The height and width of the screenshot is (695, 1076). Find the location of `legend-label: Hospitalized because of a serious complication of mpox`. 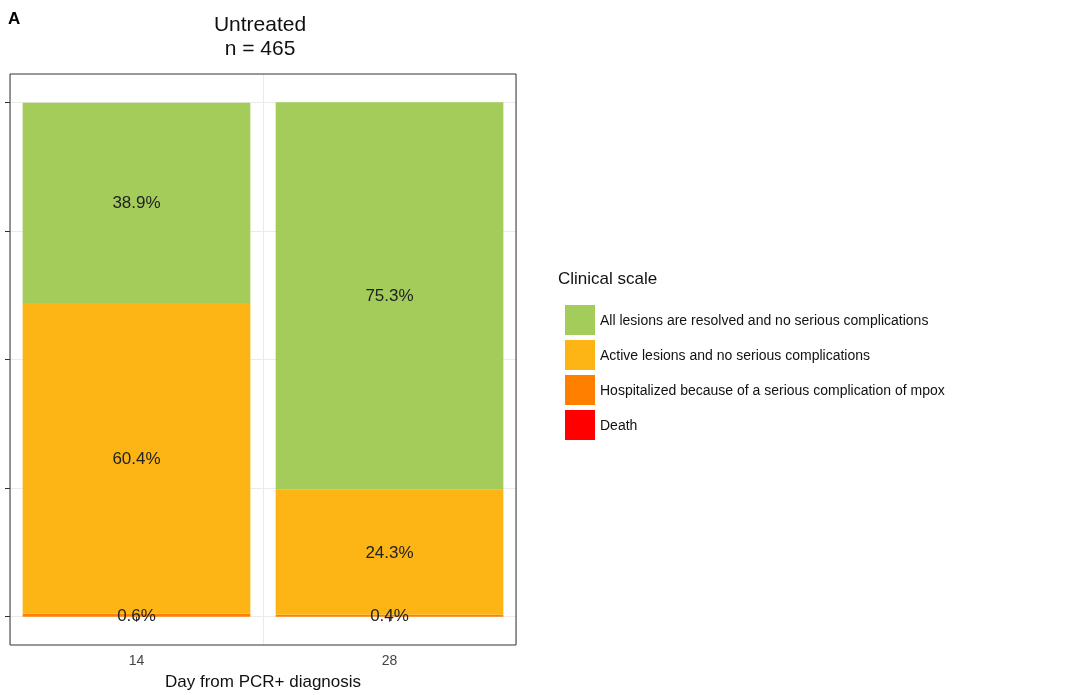

legend-label: Hospitalized because of a serious complication of mpox is located at coordinates (772, 390).